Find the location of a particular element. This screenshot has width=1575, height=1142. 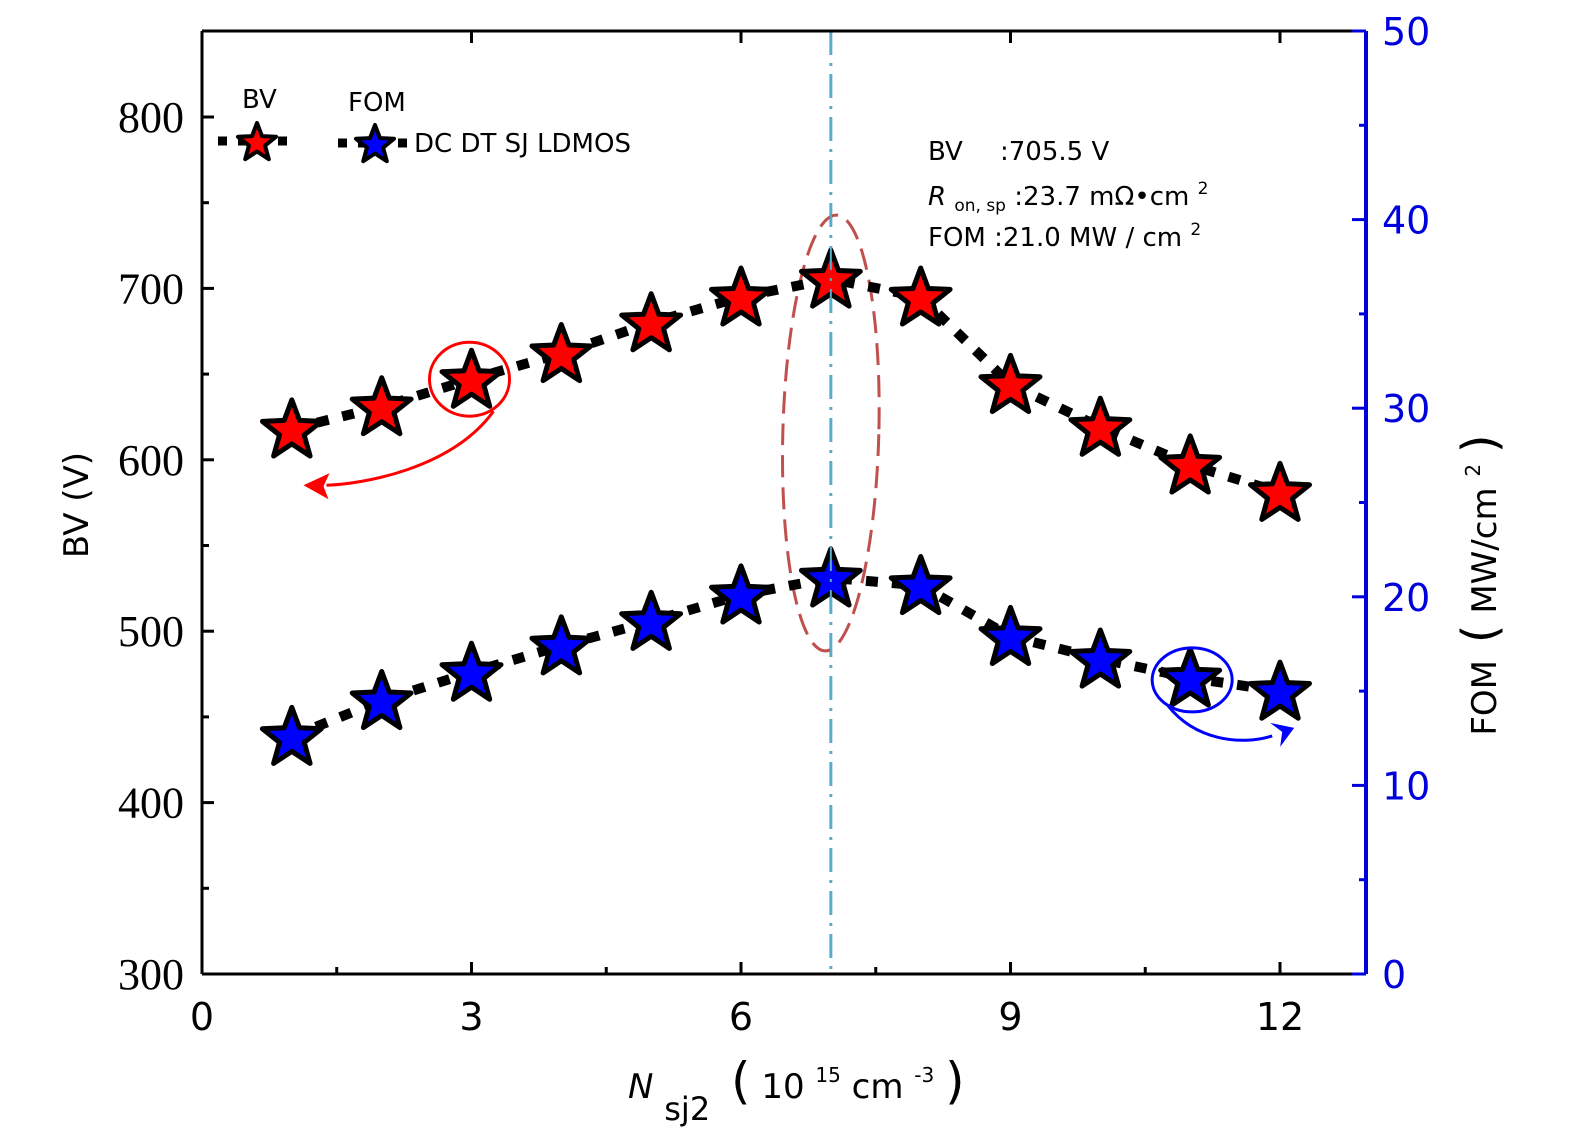

legend-star-bv is located at coordinates (257, 141).